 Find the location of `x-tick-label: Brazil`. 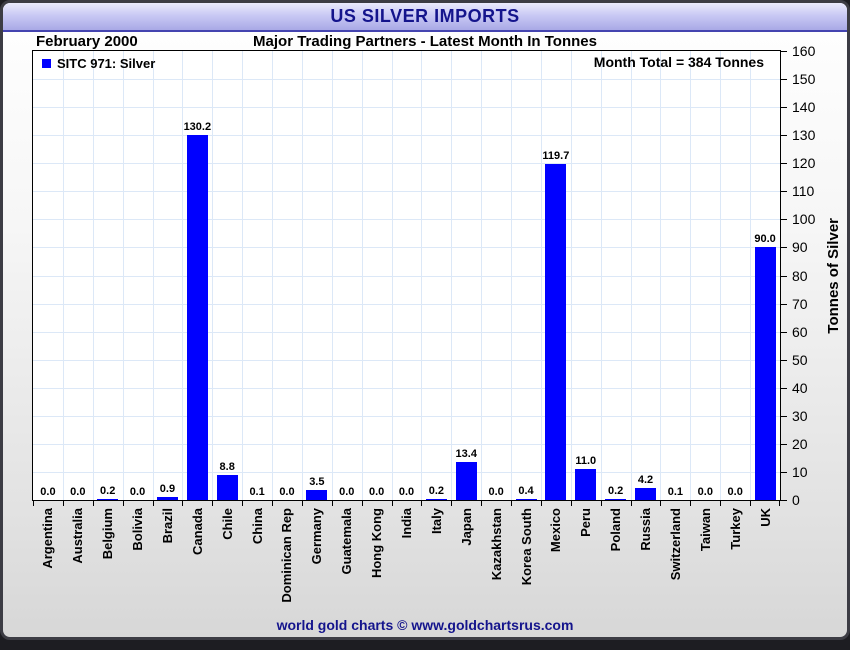

x-tick-label: Brazil is located at coordinates (168, 567).